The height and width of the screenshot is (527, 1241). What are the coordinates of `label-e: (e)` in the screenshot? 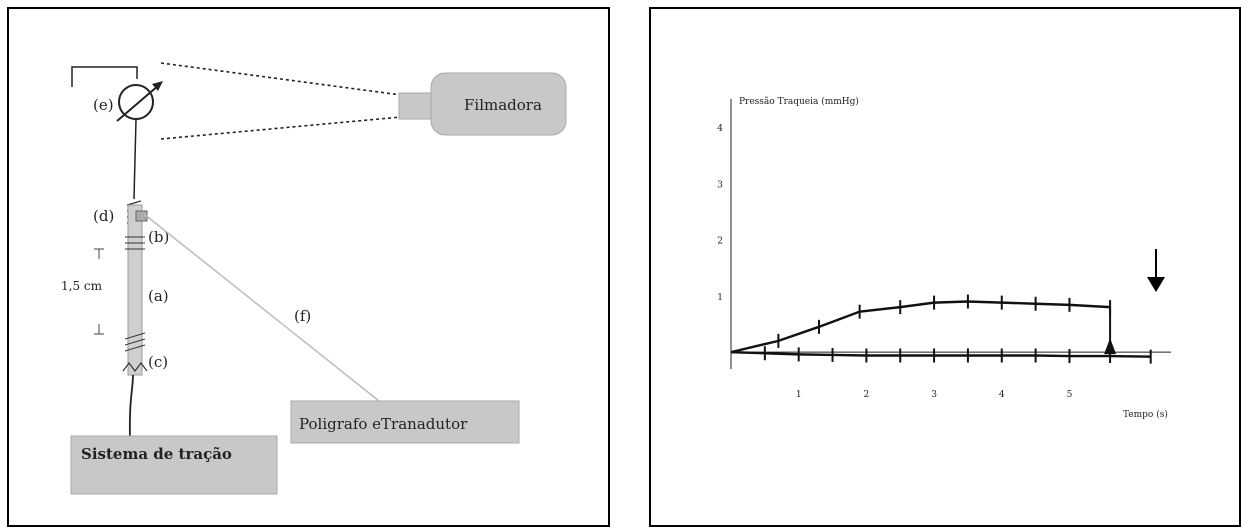 It's located at (103, 105).